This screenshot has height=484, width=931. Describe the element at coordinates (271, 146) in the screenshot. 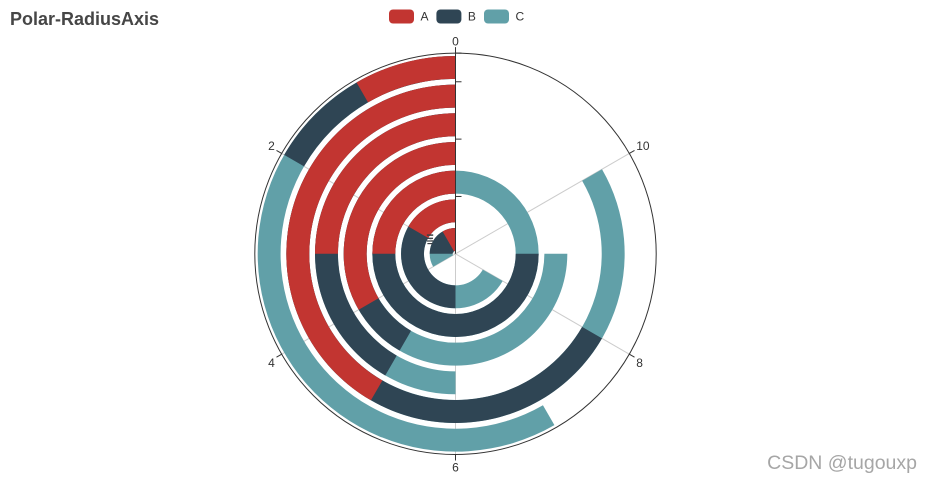

I see `svg-text: 2` at that location.